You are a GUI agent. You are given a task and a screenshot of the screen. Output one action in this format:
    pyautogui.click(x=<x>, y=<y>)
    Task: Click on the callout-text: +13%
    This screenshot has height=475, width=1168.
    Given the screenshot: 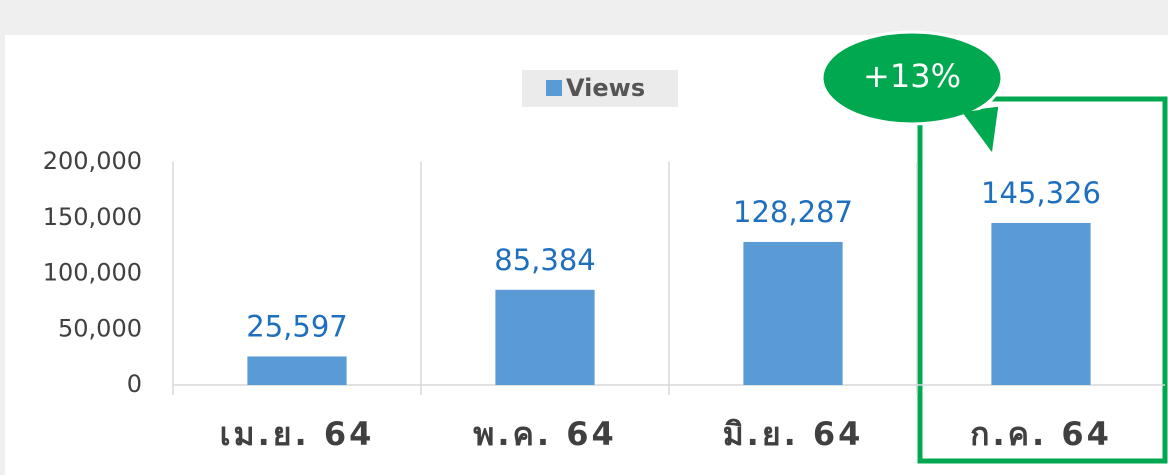 What is the action you would take?
    pyautogui.click(x=912, y=76)
    